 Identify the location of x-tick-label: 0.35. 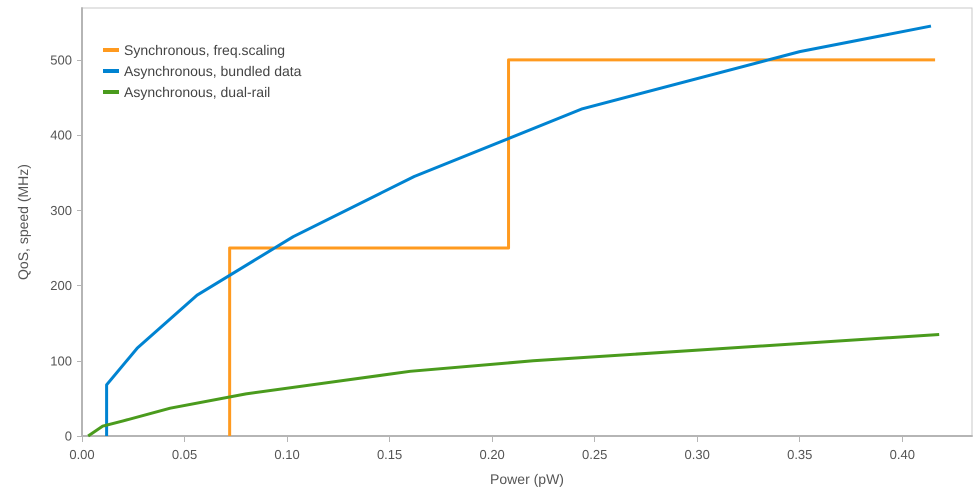
(799, 454).